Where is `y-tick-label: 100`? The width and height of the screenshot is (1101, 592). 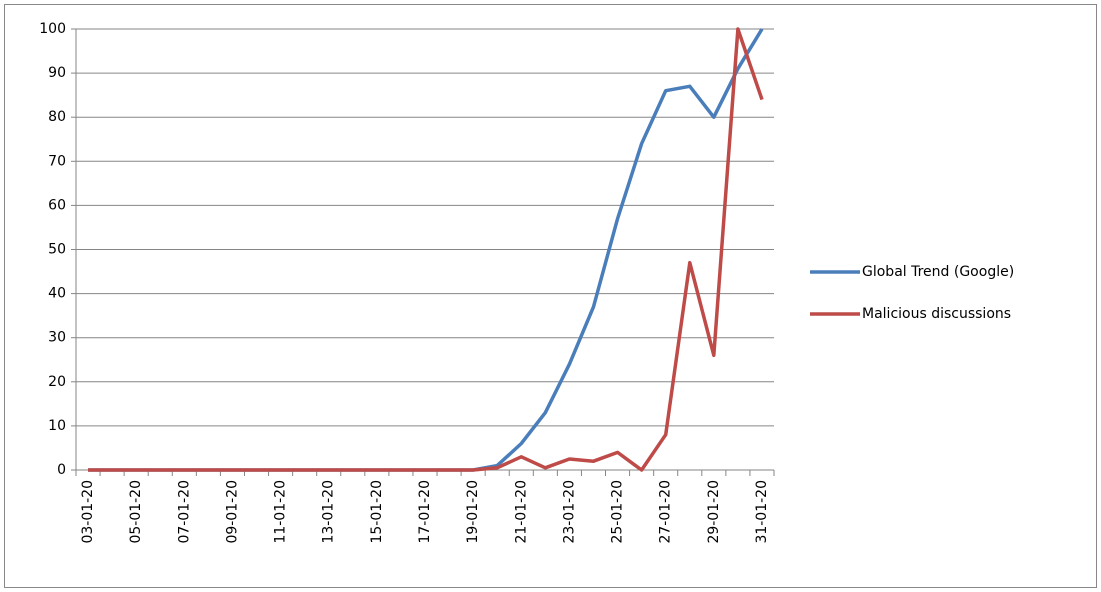
y-tick-label: 100 is located at coordinates (52, 29).